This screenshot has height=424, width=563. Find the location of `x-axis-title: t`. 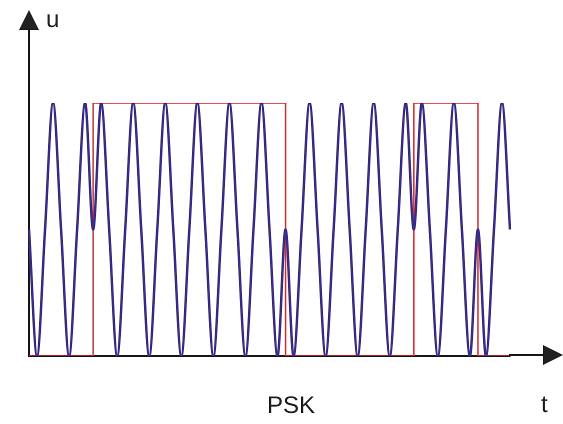

x-axis-title: t is located at coordinates (544, 404).